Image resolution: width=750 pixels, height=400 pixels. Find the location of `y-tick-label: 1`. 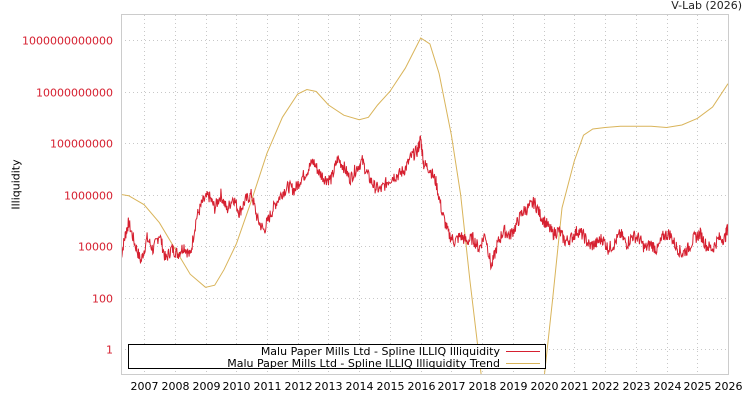

y-tick-label: 1 is located at coordinates (109, 350).